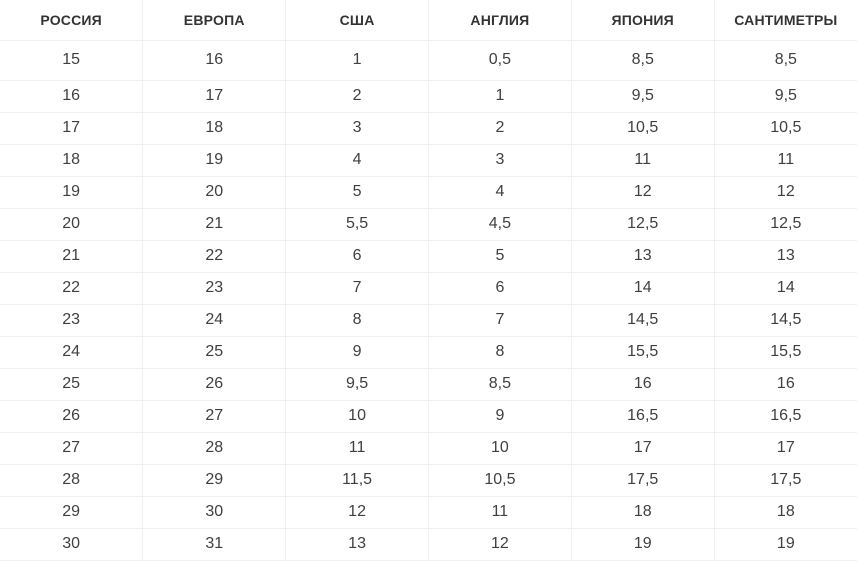  Describe the element at coordinates (214, 20) in the screenshot. I see `column-header: ЕВРОПА` at that location.